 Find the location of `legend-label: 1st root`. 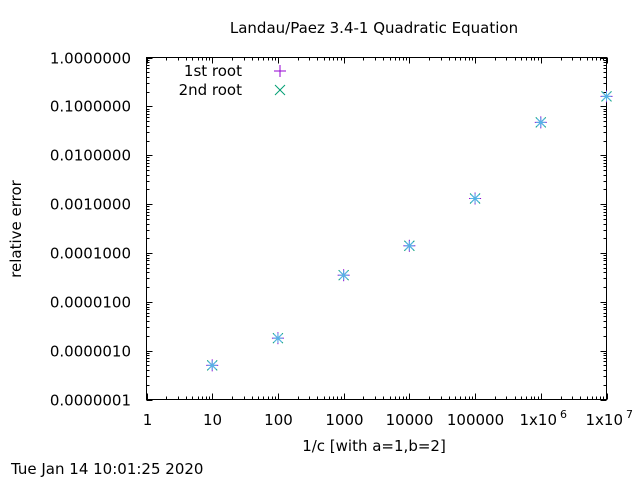

legend-label: 1st root is located at coordinates (213, 71).